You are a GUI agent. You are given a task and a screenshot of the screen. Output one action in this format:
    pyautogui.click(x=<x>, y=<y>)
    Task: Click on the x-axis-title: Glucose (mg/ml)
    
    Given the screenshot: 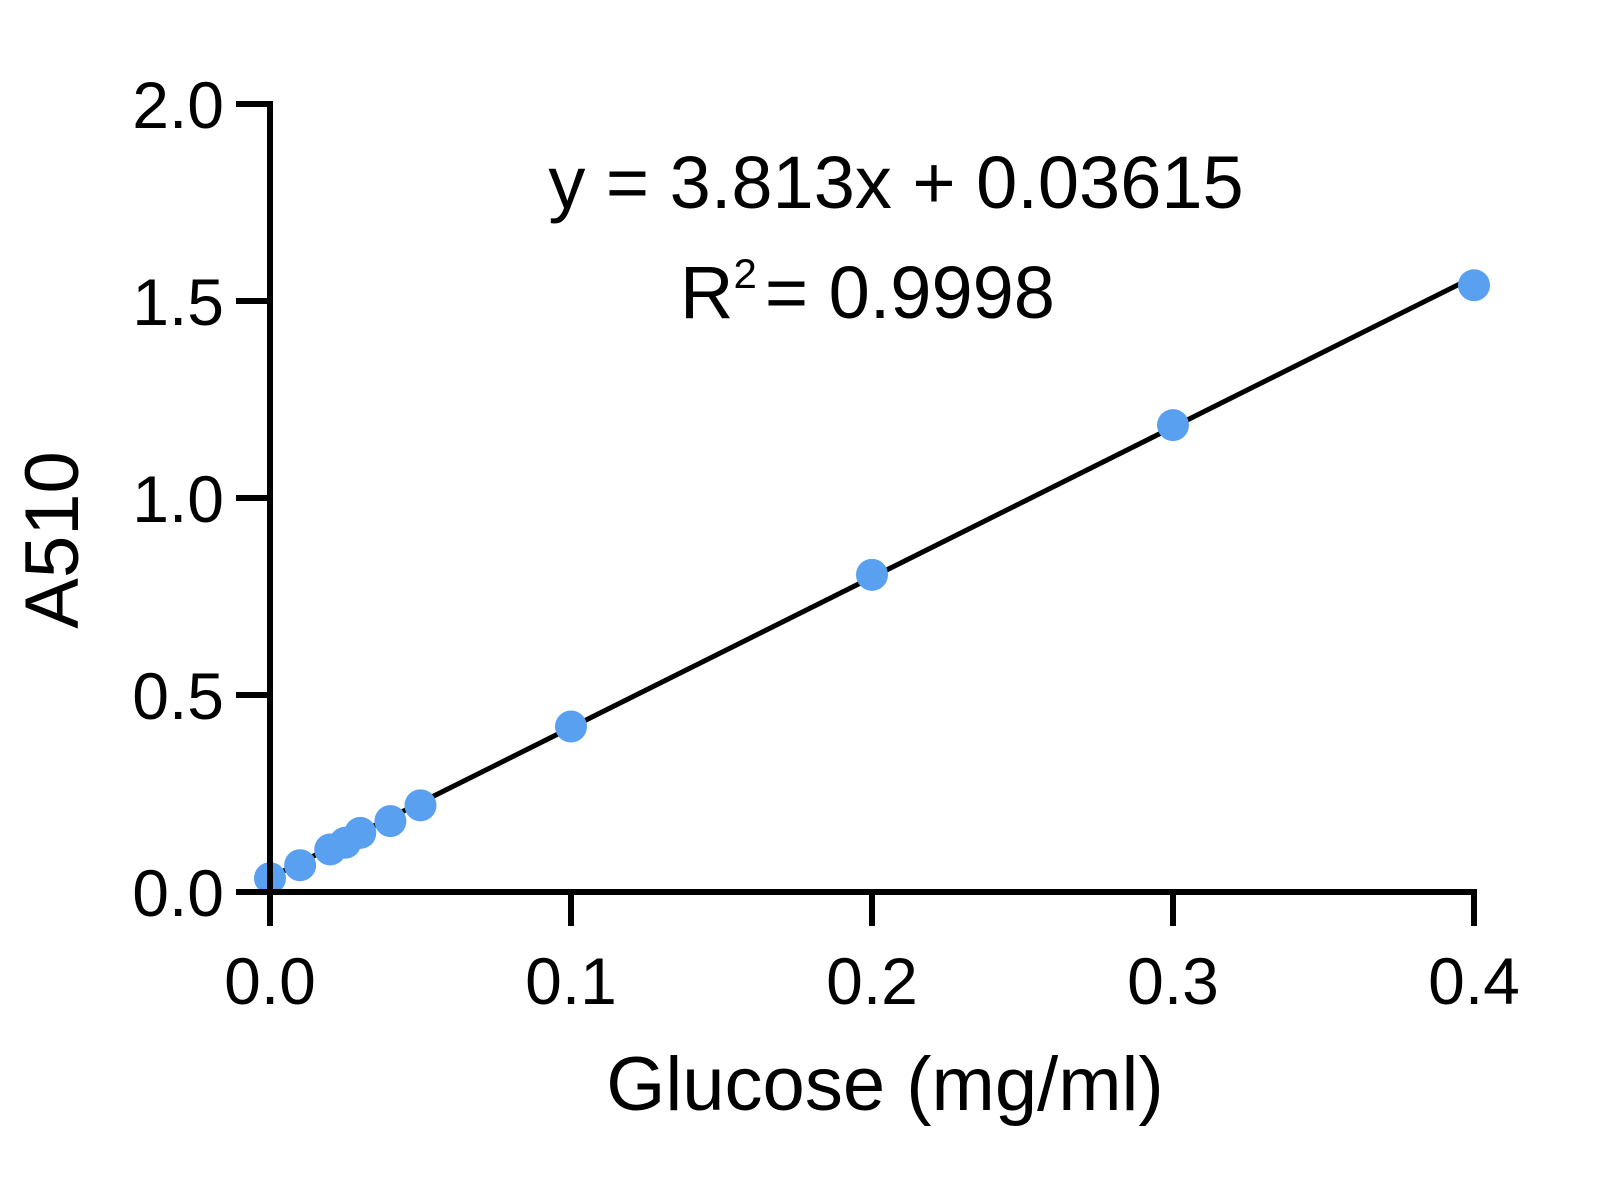 What is the action you would take?
    pyautogui.click(x=884, y=1084)
    